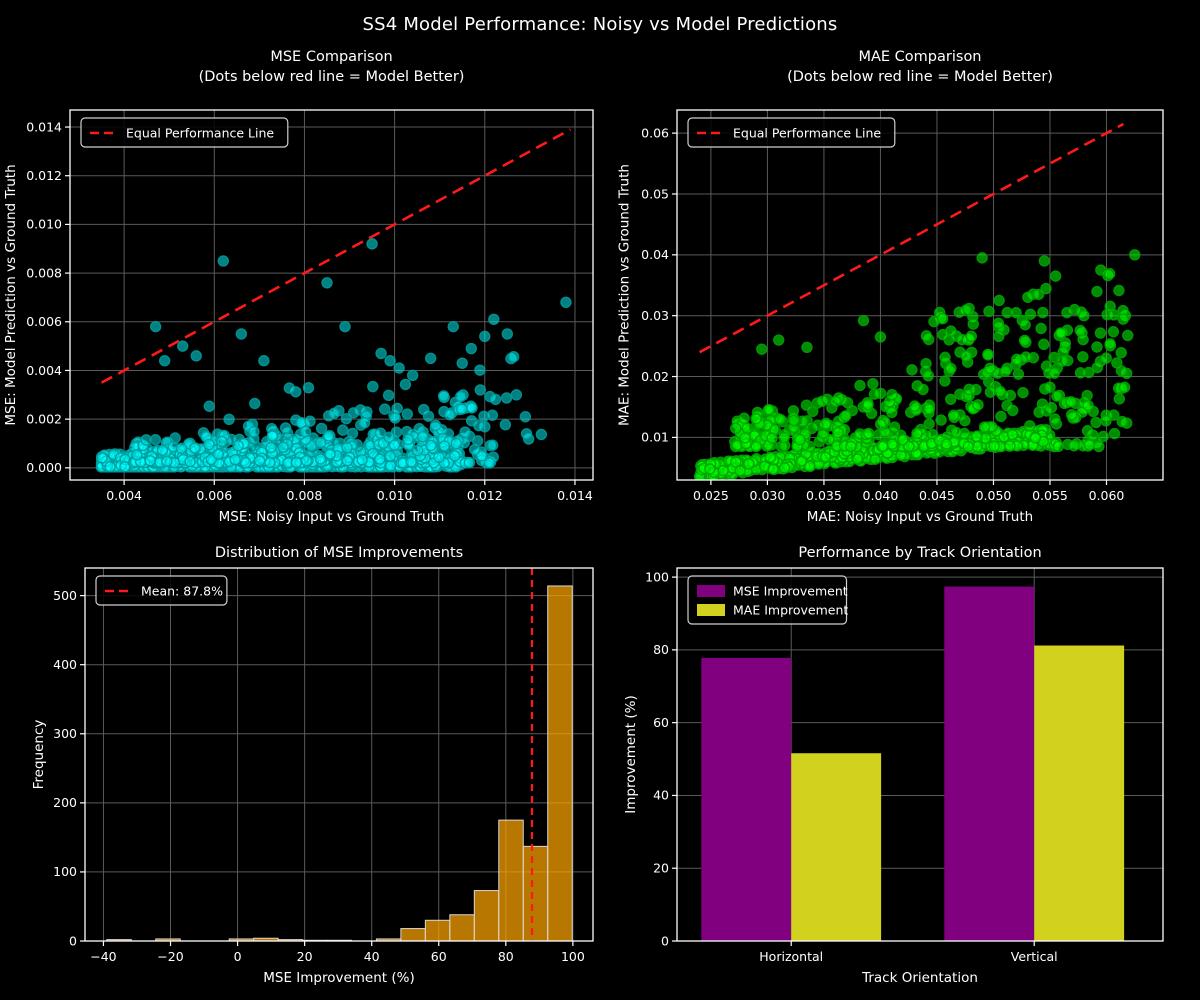  What do you see at coordinates (791, 956) in the screenshot?
I see `x-tick-label: Horizontal` at bounding box center [791, 956].